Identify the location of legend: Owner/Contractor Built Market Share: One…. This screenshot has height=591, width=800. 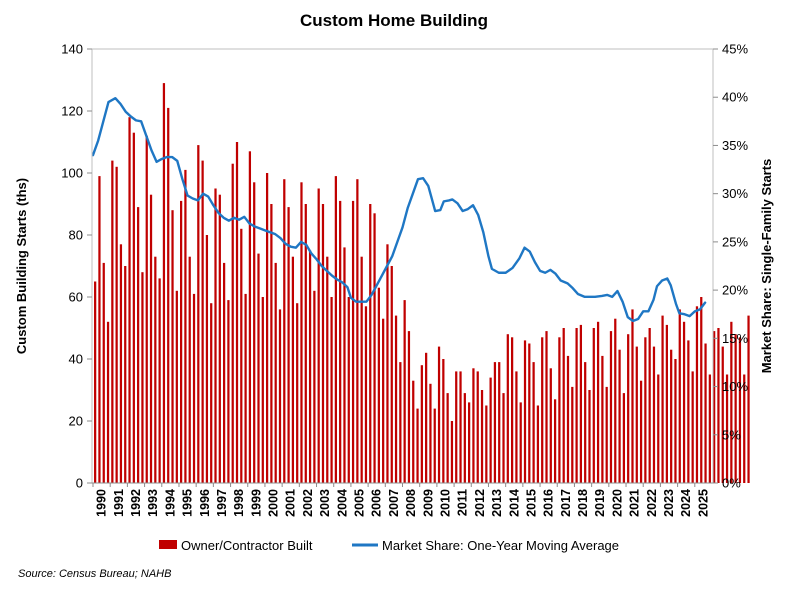
(389, 545).